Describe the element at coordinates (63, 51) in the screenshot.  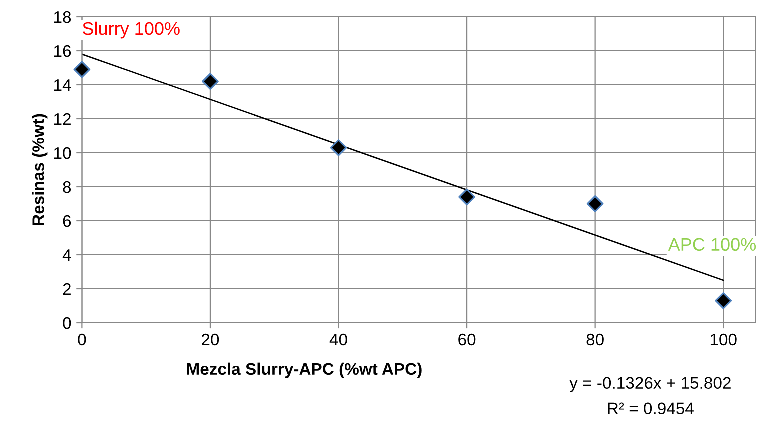
I see `y-tick-label: 16` at that location.